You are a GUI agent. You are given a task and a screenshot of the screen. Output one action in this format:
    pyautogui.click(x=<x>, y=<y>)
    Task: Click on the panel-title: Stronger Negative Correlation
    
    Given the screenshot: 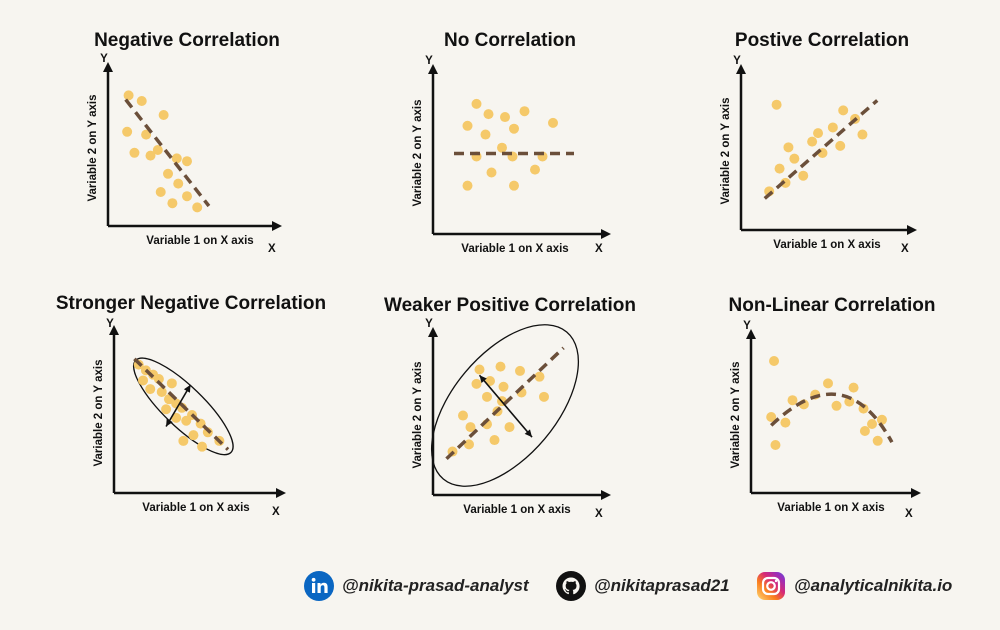 What is the action you would take?
    pyautogui.click(x=191, y=303)
    